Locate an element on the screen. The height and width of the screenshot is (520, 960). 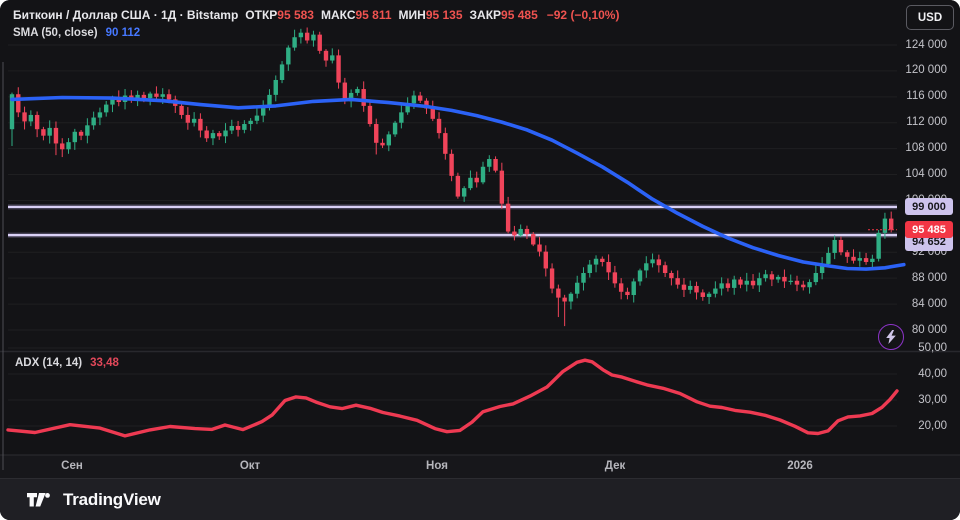
time-axis-label: Ноя is located at coordinates (437, 466).